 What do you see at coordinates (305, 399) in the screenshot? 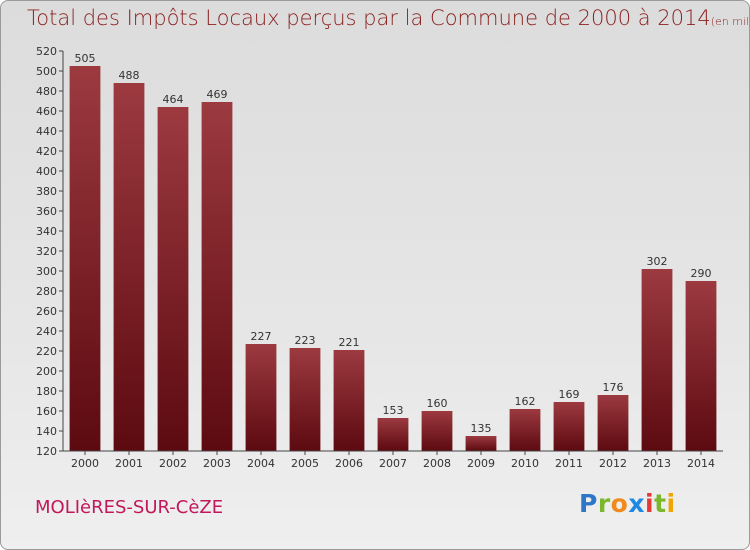
I see `bar-2005` at bounding box center [305, 399].